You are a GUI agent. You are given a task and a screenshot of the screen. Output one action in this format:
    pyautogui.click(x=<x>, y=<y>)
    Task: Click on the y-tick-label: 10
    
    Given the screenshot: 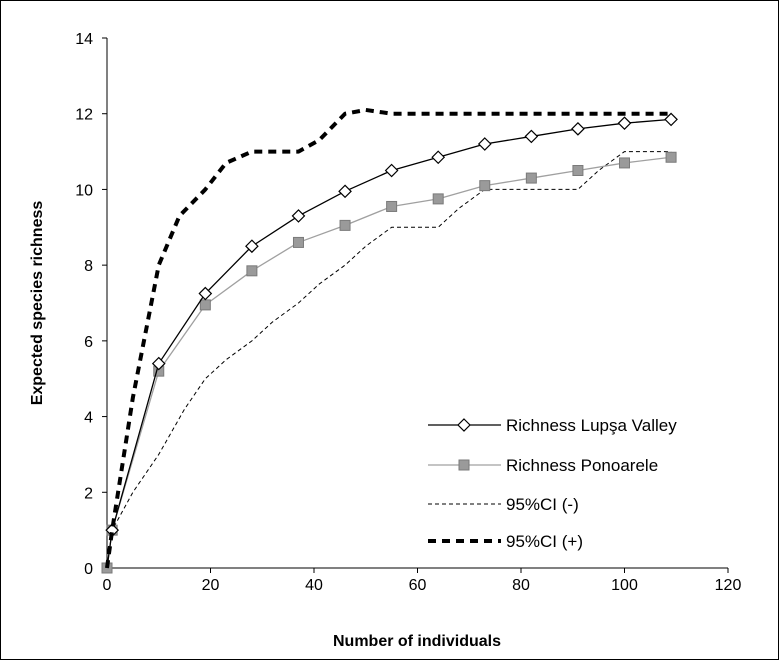 What is the action you would take?
    pyautogui.click(x=84, y=190)
    